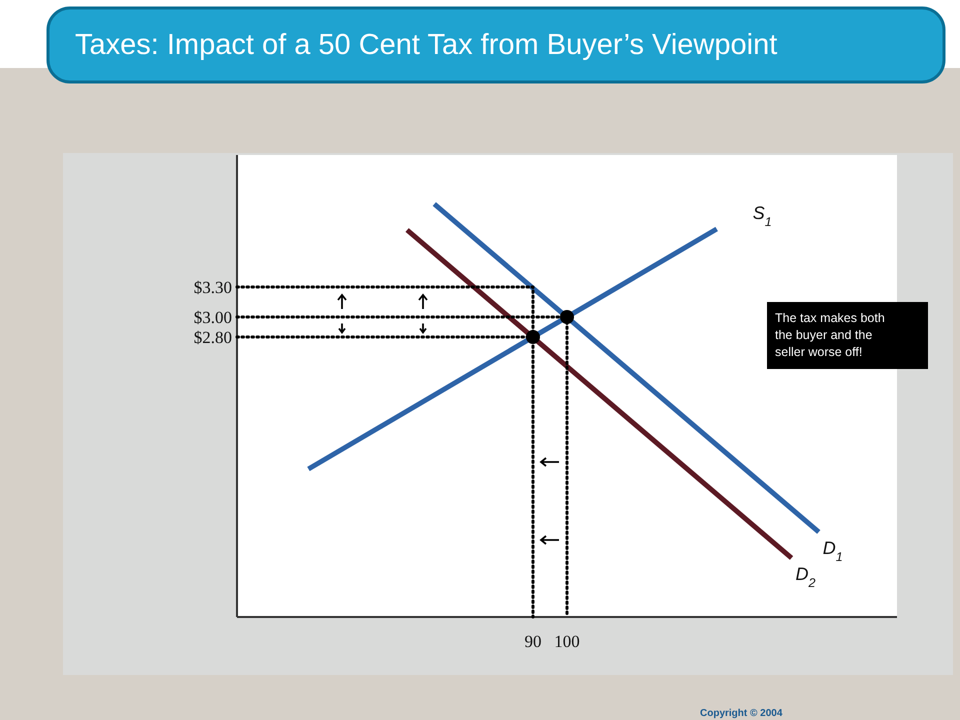 This screenshot has width=960, height=720. Describe the element at coordinates (830, 335) in the screenshot. I see `annotation: The tax makes both the buyer and the seller worse off!` at that location.